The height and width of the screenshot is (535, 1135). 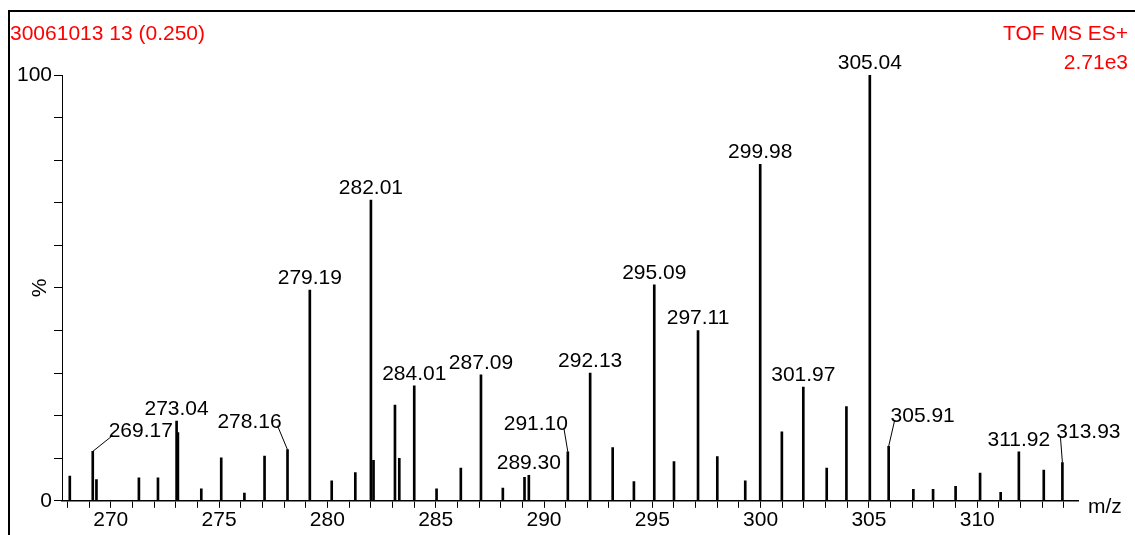 I want to click on annotation: 297.11, so click(x=698, y=317).